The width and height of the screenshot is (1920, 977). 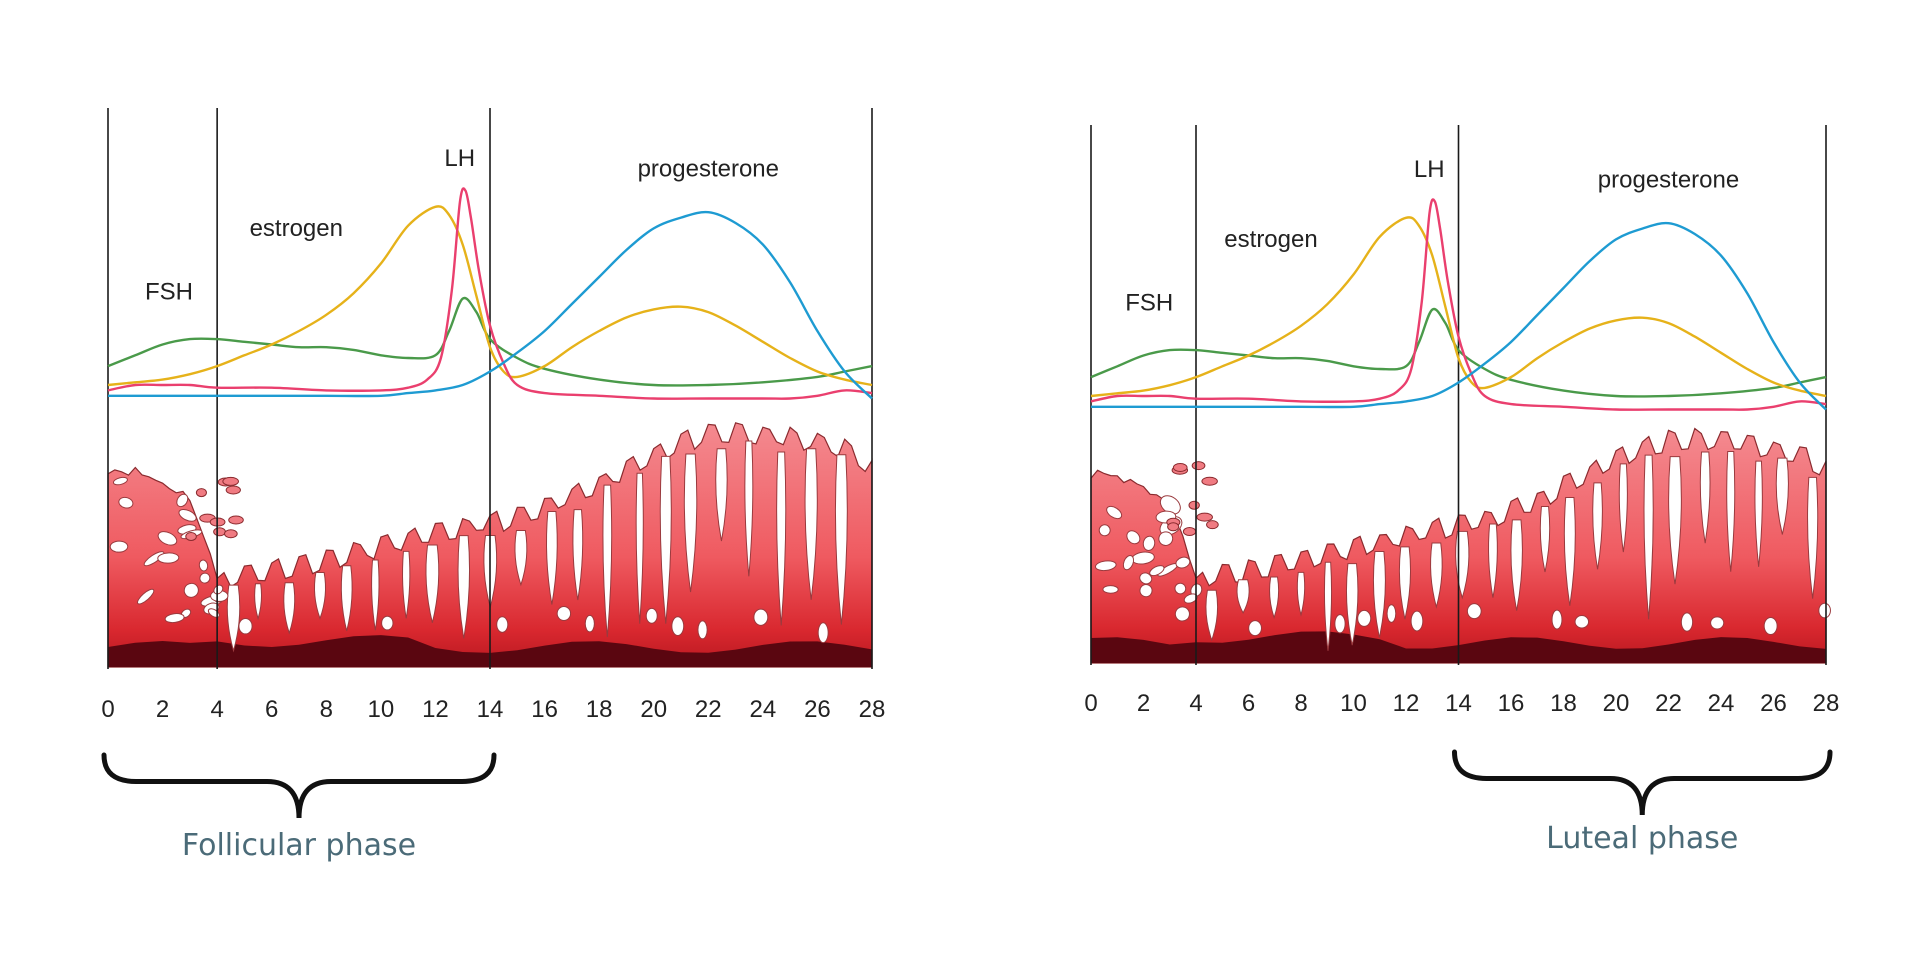 I want to click on day-tick-label: 18, so click(x=599, y=709).